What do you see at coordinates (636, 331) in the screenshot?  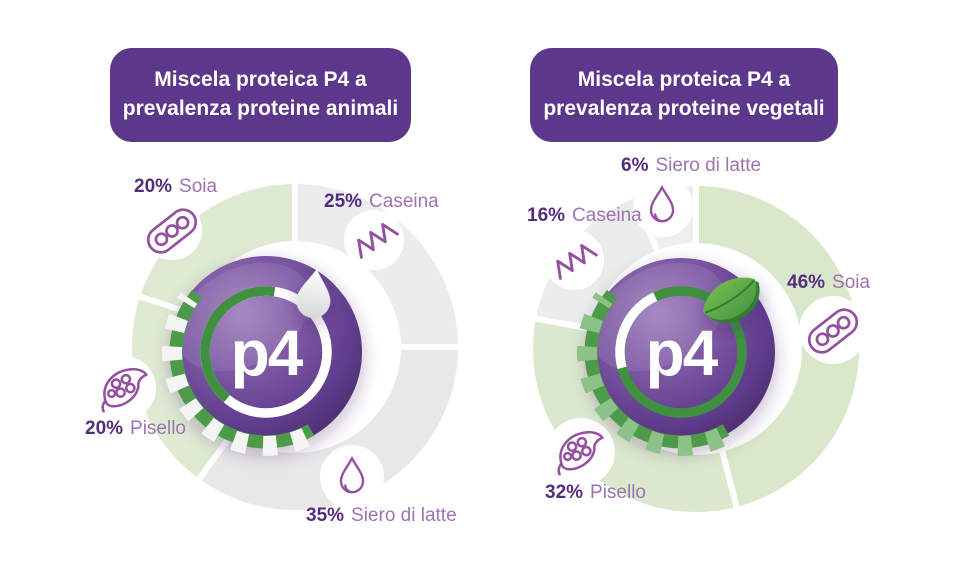 I see `inner-ring-white-arc` at bounding box center [636, 331].